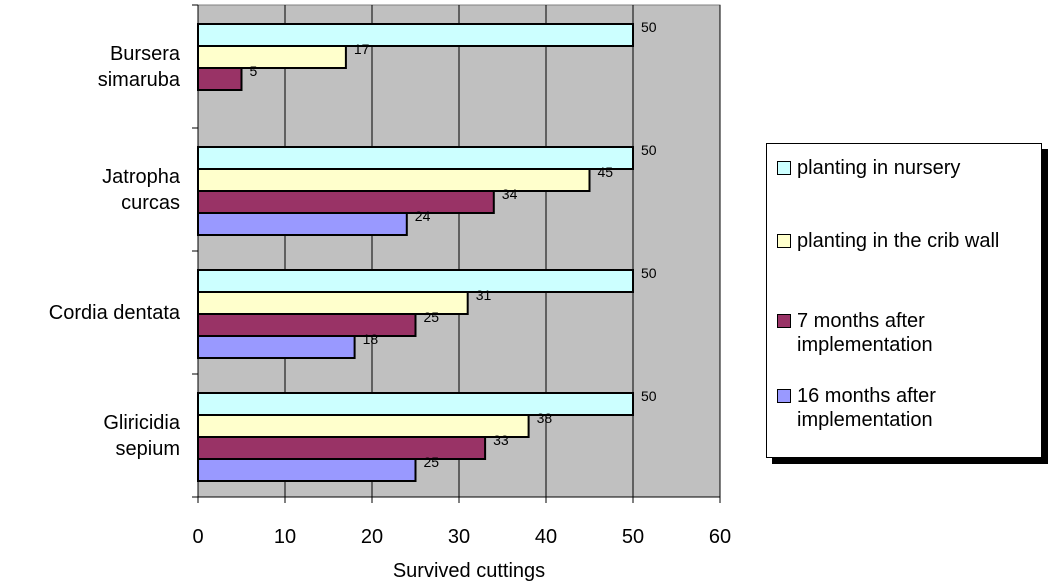 The image size is (1049, 584). I want to click on category-label: Gliricidia sepium, so click(141, 435).